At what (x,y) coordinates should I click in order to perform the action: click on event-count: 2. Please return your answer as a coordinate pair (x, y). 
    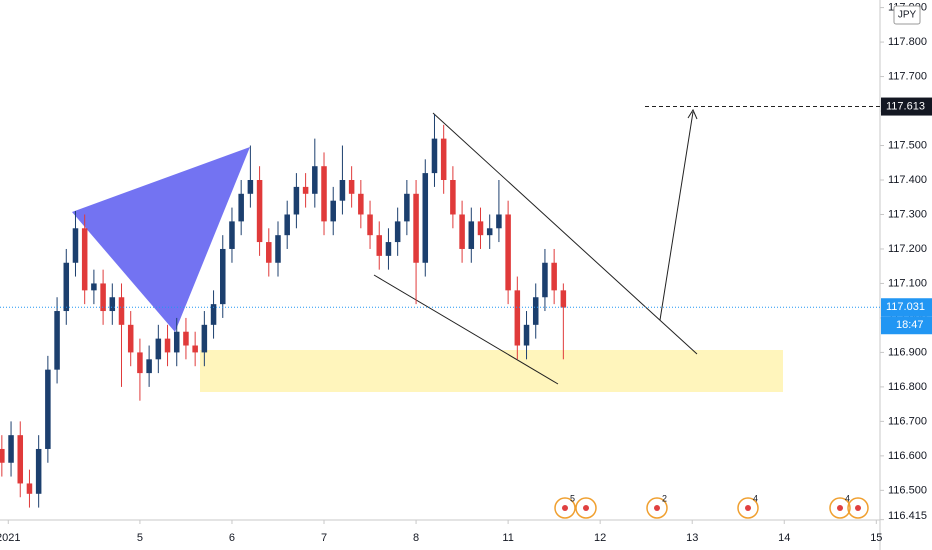
    Looking at the image, I should click on (664, 498).